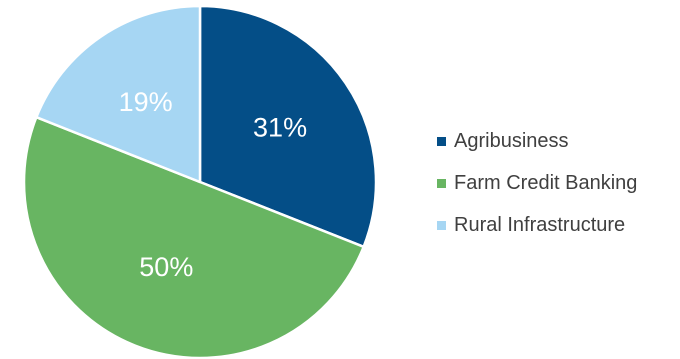 This screenshot has width=680, height=359. Describe the element at coordinates (441, 183) in the screenshot. I see `legend-swatch-farm-credit-banking` at that location.